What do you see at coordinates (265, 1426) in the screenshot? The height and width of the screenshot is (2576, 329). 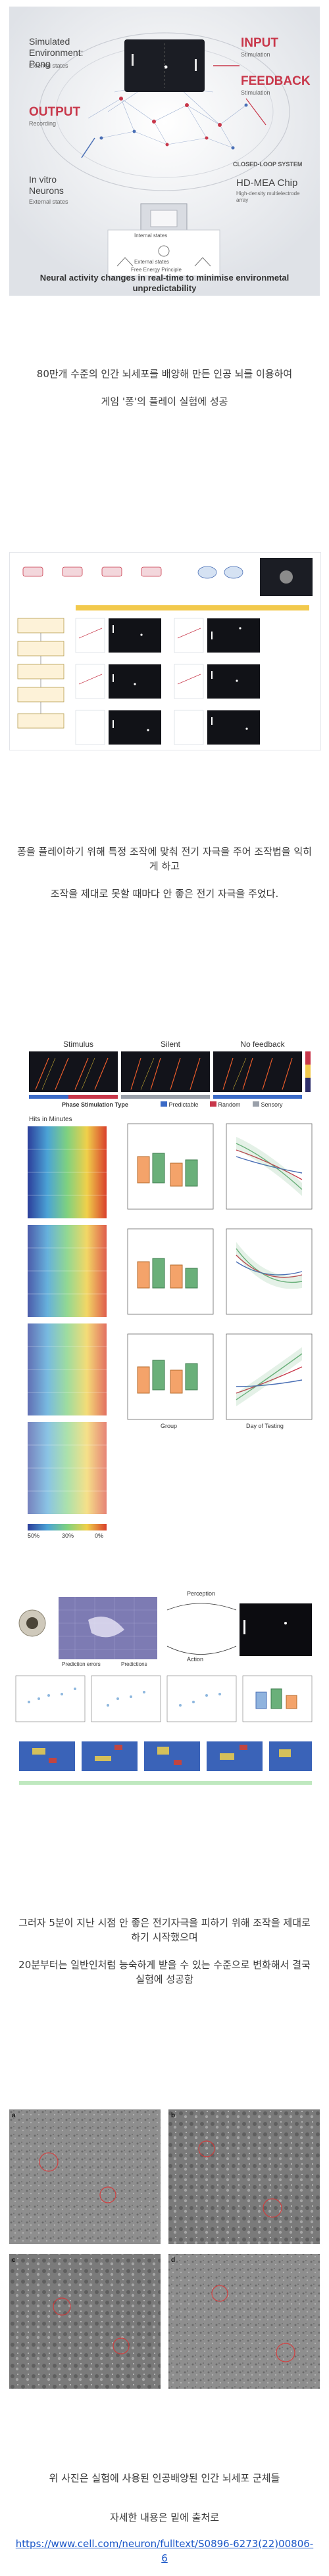 I see `x-axis-label-day: Day of Testing` at bounding box center [265, 1426].